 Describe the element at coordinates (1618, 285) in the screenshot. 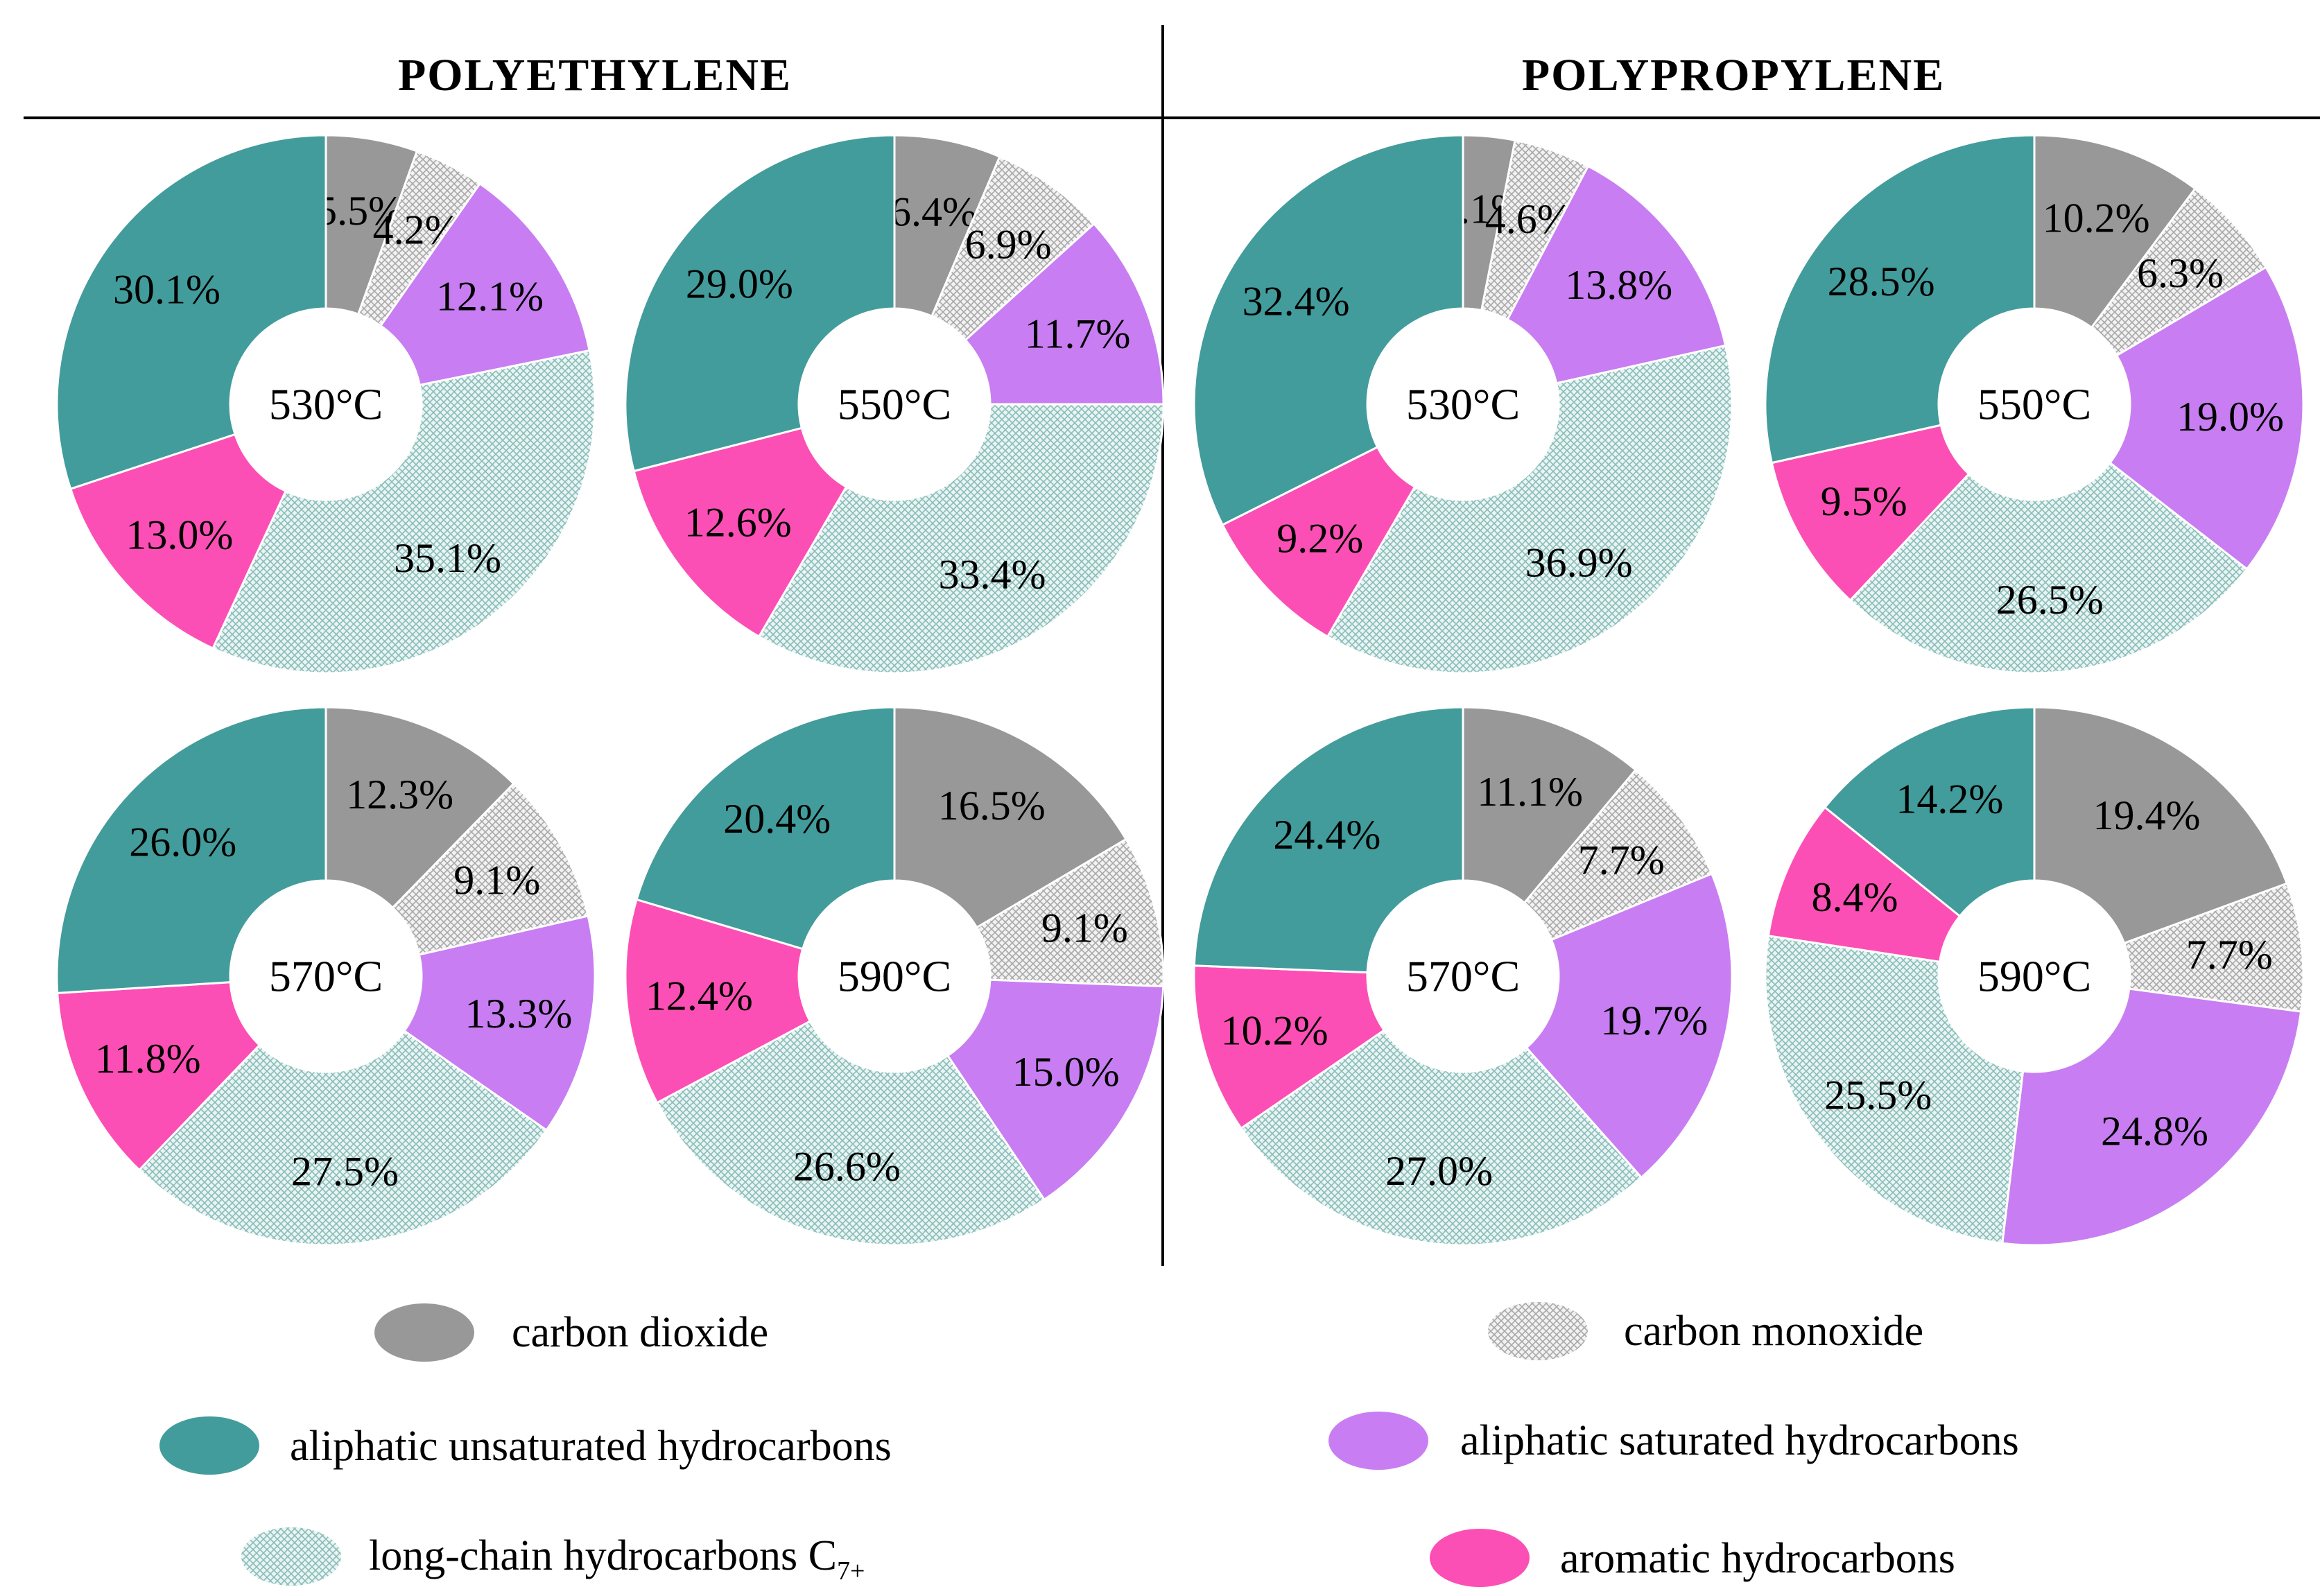

I see `slice-label-sat: 13.8%` at that location.